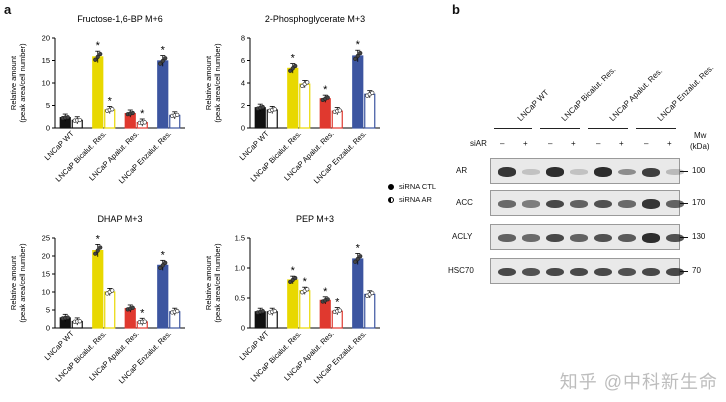  What do you see at coordinates (415, 199) in the screenshot?
I see `legend-label: siRNA AR` at bounding box center [415, 199].